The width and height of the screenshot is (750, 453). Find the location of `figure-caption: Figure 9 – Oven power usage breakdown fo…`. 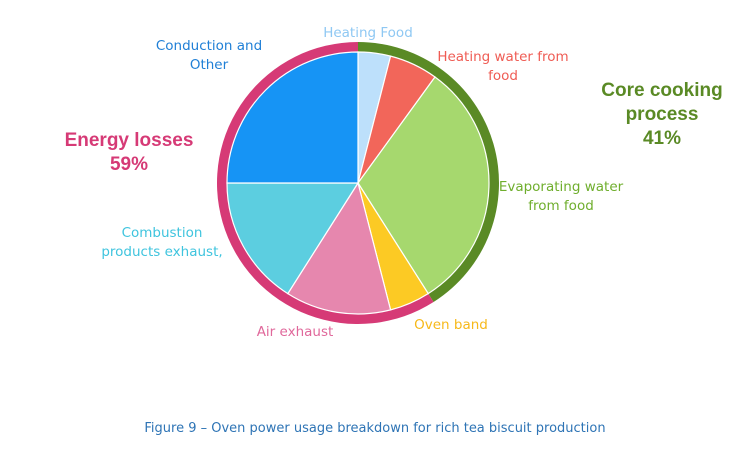

figure-caption: Figure 9 – Oven power usage breakdown fo… is located at coordinates (375, 428).